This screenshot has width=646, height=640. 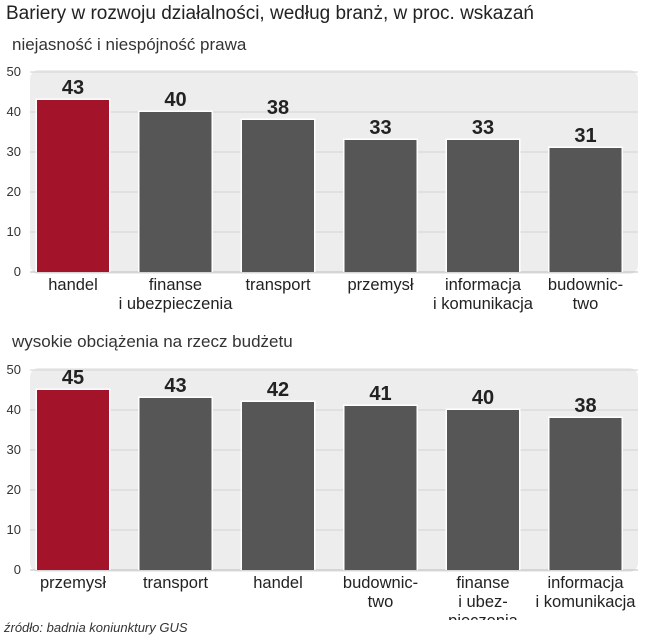 What do you see at coordinates (380, 394) in the screenshot?
I see `bar-value-label: 41` at bounding box center [380, 394].